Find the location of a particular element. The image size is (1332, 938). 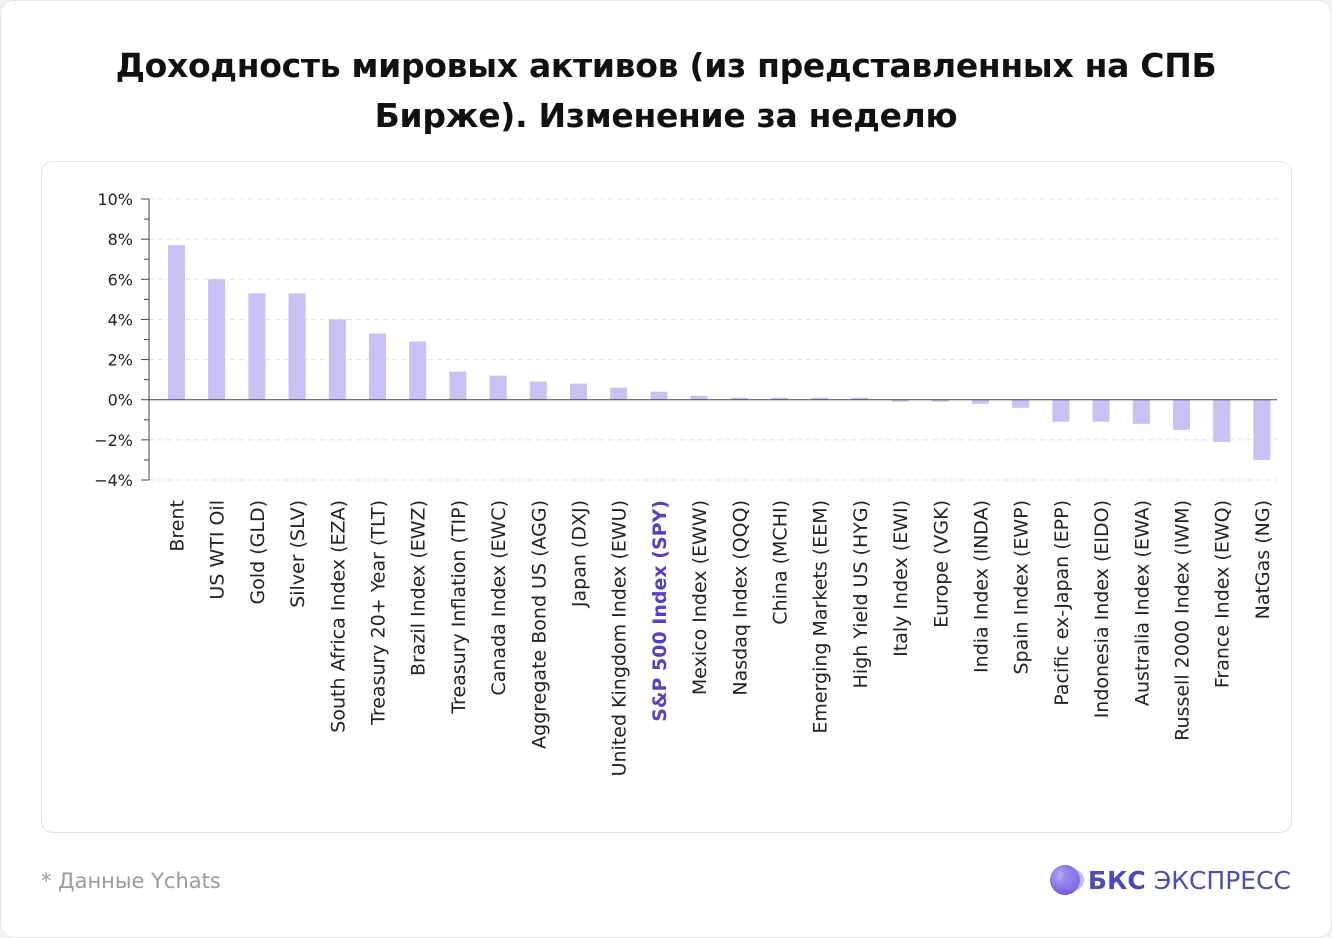

x-category-label: Pacific ex-Japan (EPP) is located at coordinates (1062, 603).